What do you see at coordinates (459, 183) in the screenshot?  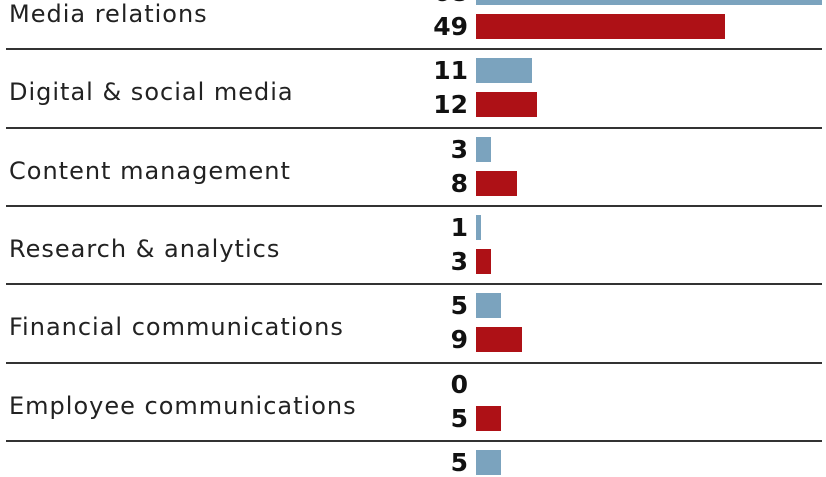 I see `value-label-red: 8` at bounding box center [459, 183].